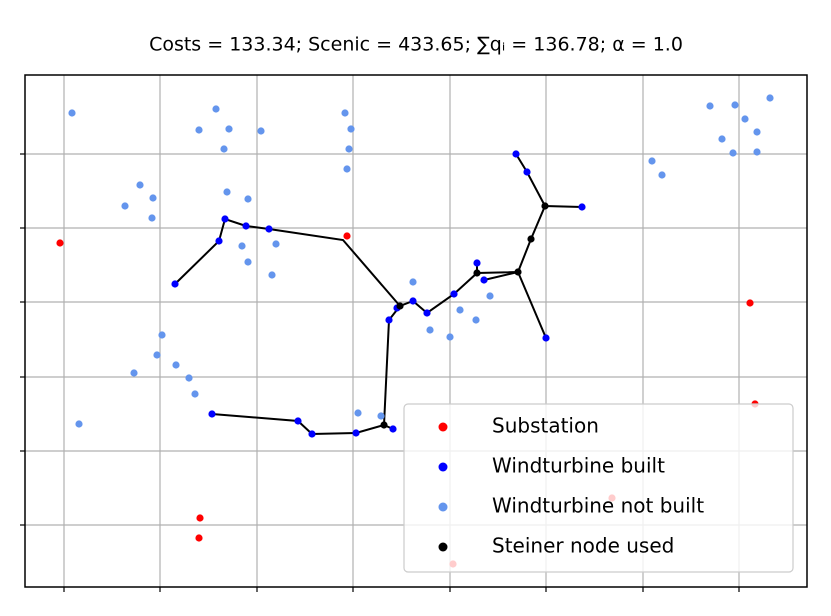 The width and height of the screenshot is (831, 616). What do you see at coordinates (598, 488) in the screenshot?
I see `legend-box` at bounding box center [598, 488].